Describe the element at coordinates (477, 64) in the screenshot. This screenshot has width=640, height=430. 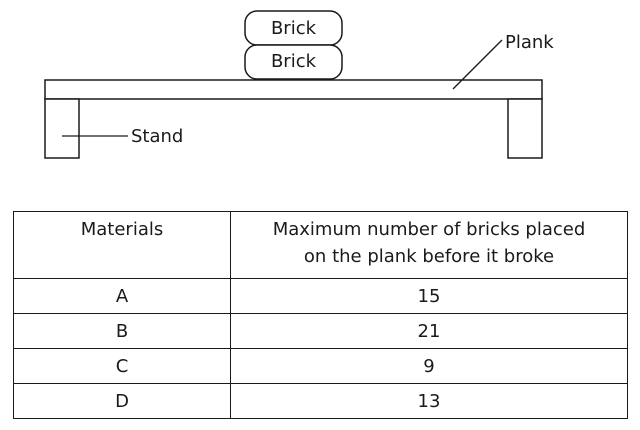
I see `plank-leader-line` at that location.